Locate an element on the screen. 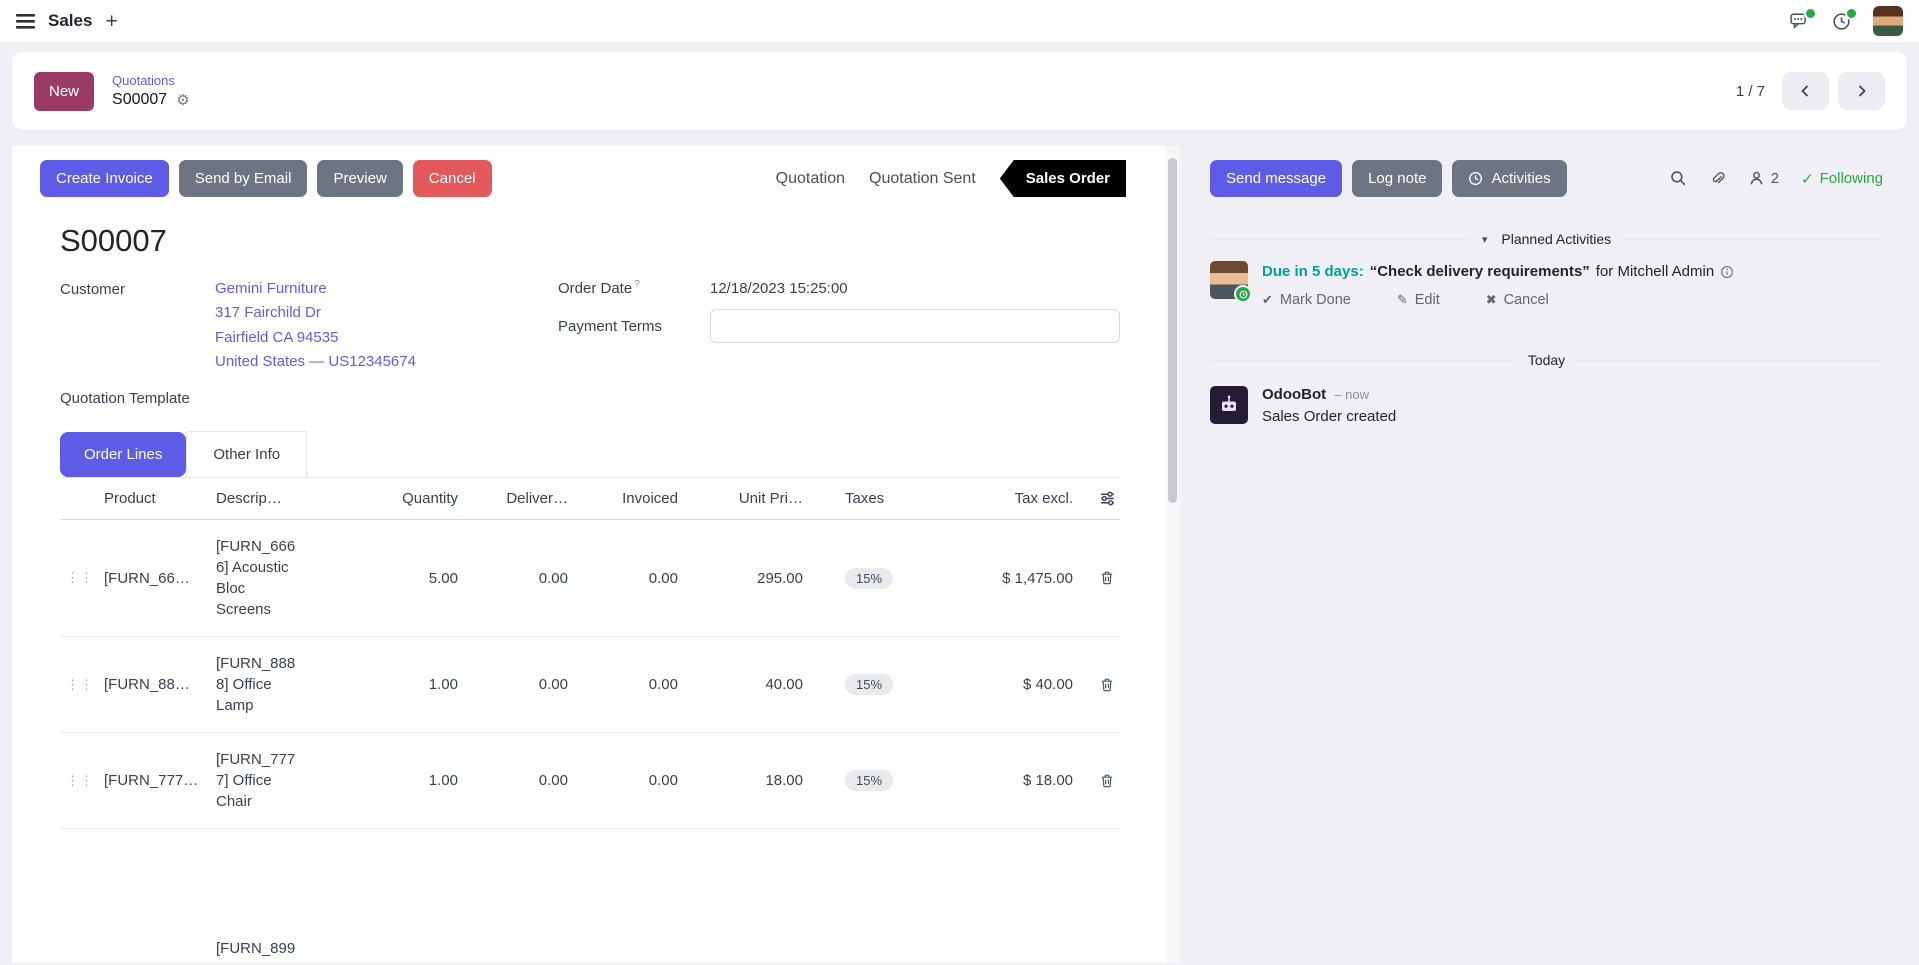 The width and height of the screenshot is (1919, 965). planned-activities-title: Planned Activities is located at coordinates (1556, 239).